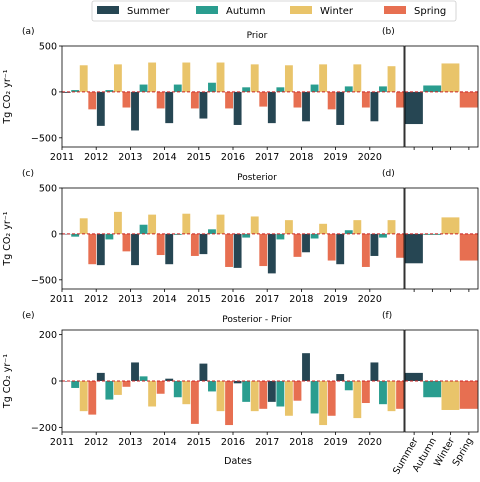 The width and height of the screenshot is (480, 482). I want to click on side-bar-autumn, so click(432, 88).